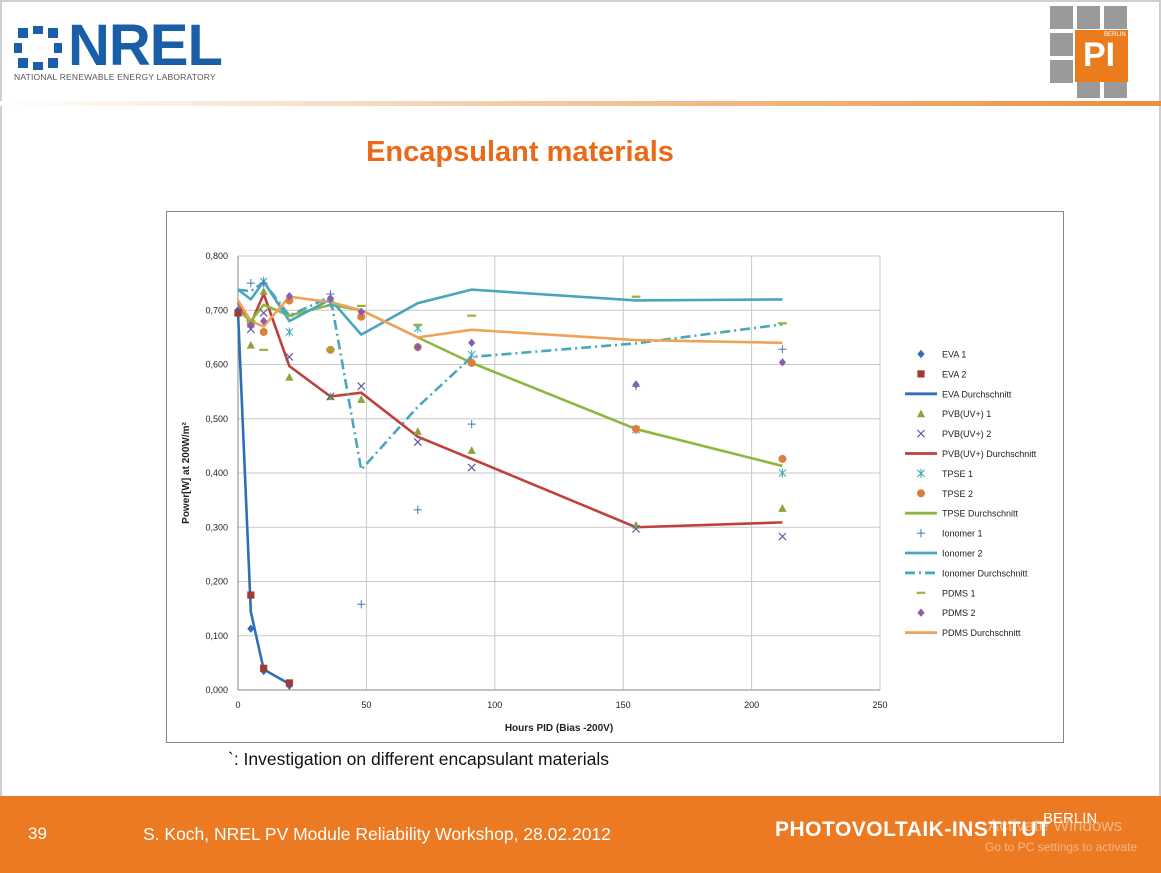 The height and width of the screenshot is (873, 1161). I want to click on legend-entry: Ionomer Durchschnitt, so click(966, 573).